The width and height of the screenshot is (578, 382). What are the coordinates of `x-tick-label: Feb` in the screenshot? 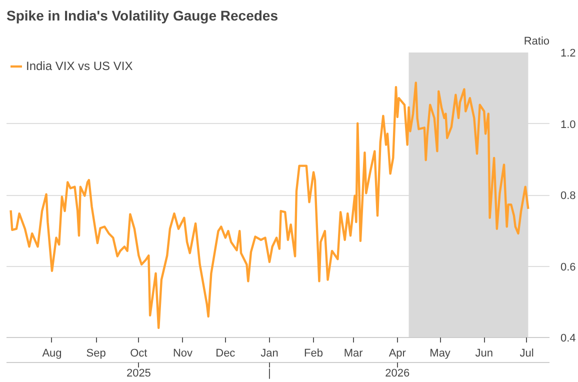 It's located at (314, 354).